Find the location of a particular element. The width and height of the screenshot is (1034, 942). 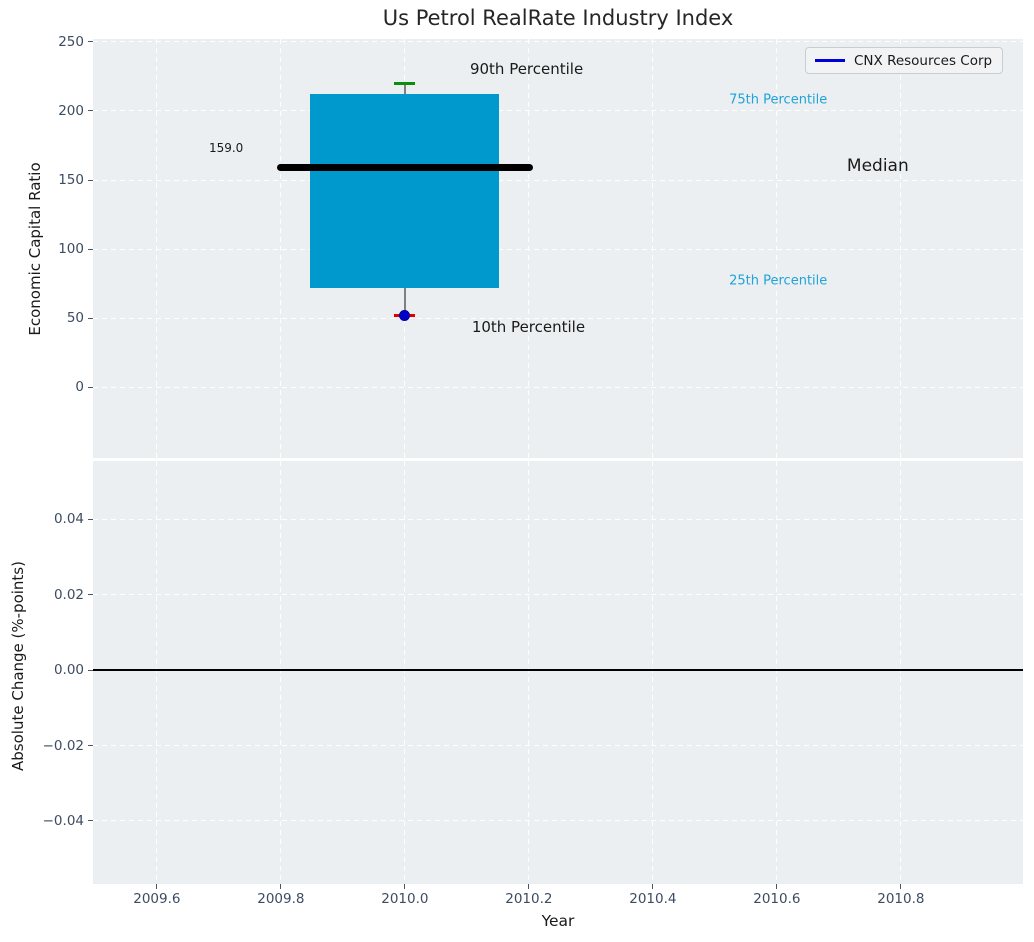

x-tick-label: 2010.8 is located at coordinates (901, 899).